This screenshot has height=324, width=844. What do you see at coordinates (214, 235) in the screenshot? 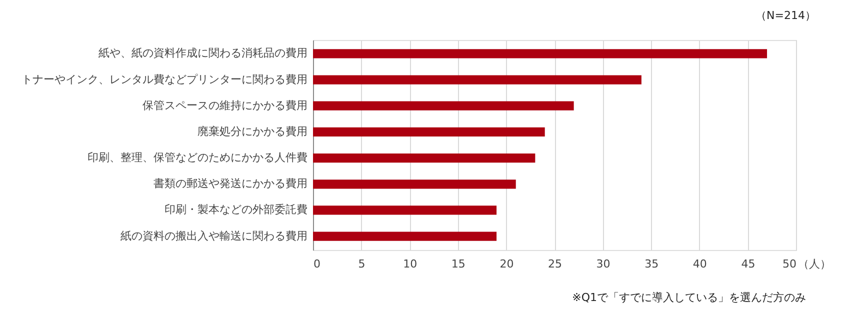
I see `y-tick-label: 紙の資料の搬出入や輸送に関わる費用` at bounding box center [214, 235].